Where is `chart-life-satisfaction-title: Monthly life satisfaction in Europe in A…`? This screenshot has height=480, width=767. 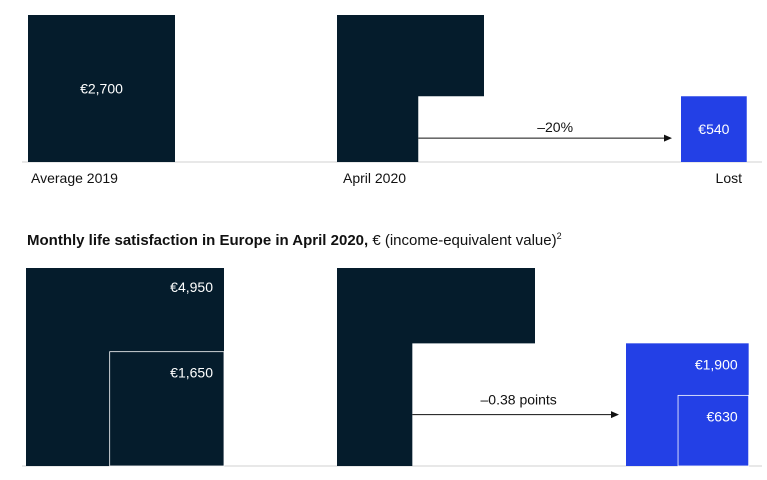
chart-life-satisfaction-title: Monthly life satisfaction in Europe in A… is located at coordinates (294, 240).